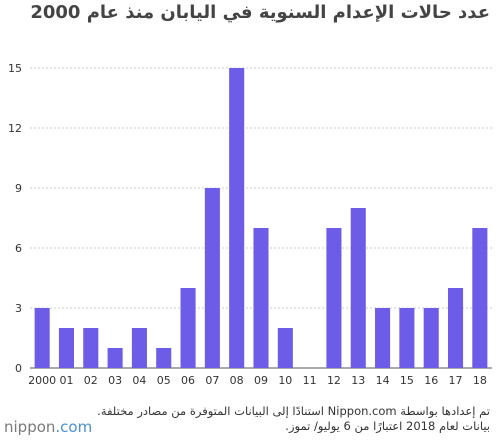 This screenshot has height=440, width=500. I want to click on x-tick-label: 10, so click(285, 380).